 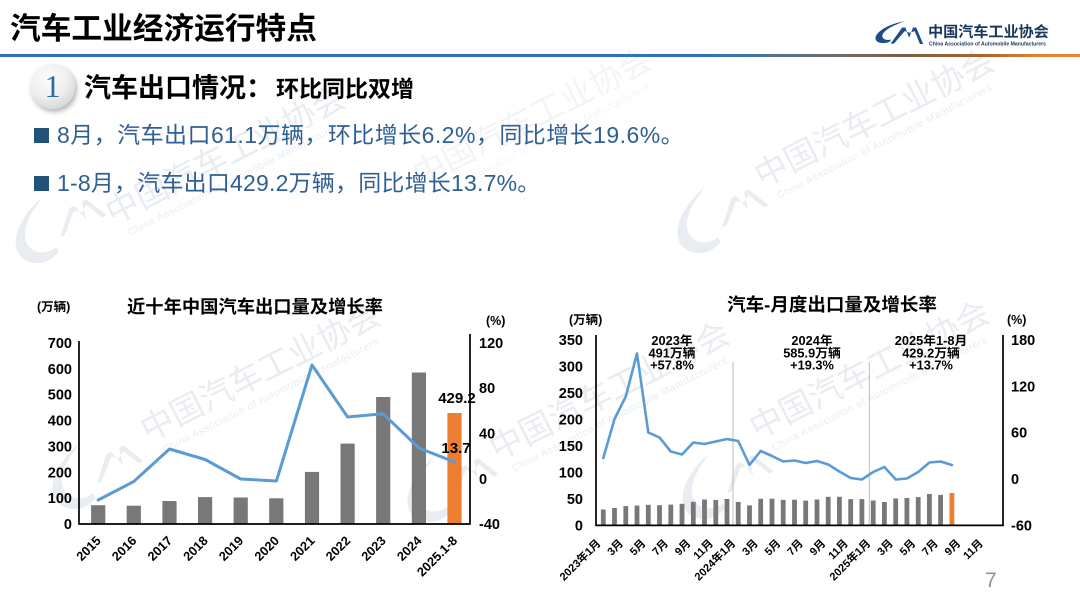 What do you see at coordinates (991, 580) in the screenshot?
I see `svg-text: 7` at bounding box center [991, 580].